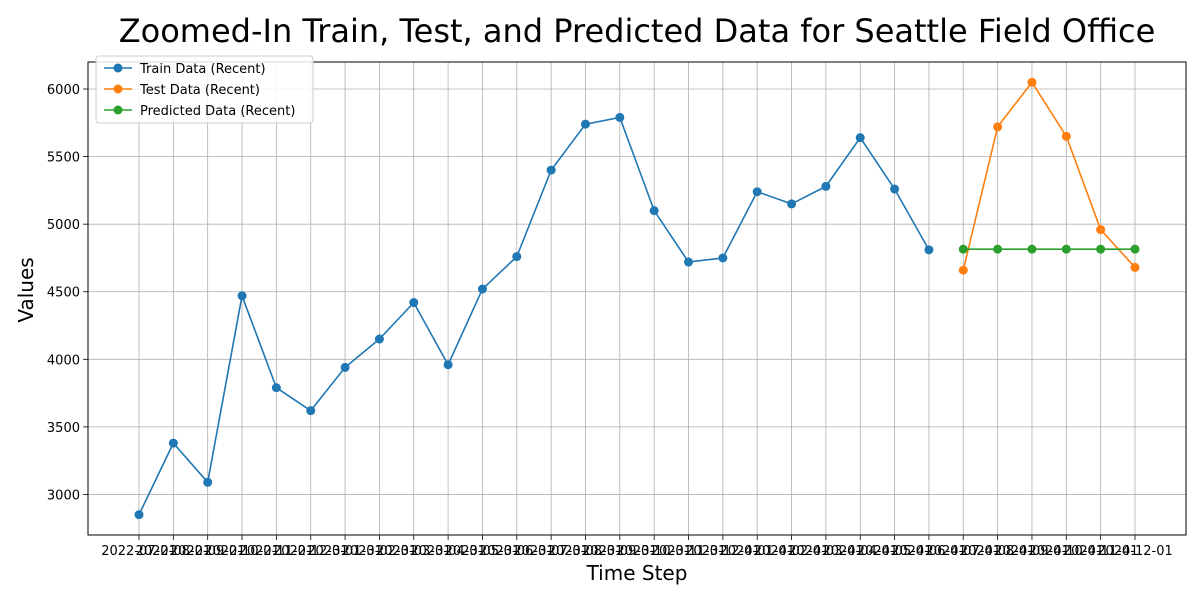  I want to click on test-data-recent-series, so click(1049, 176).